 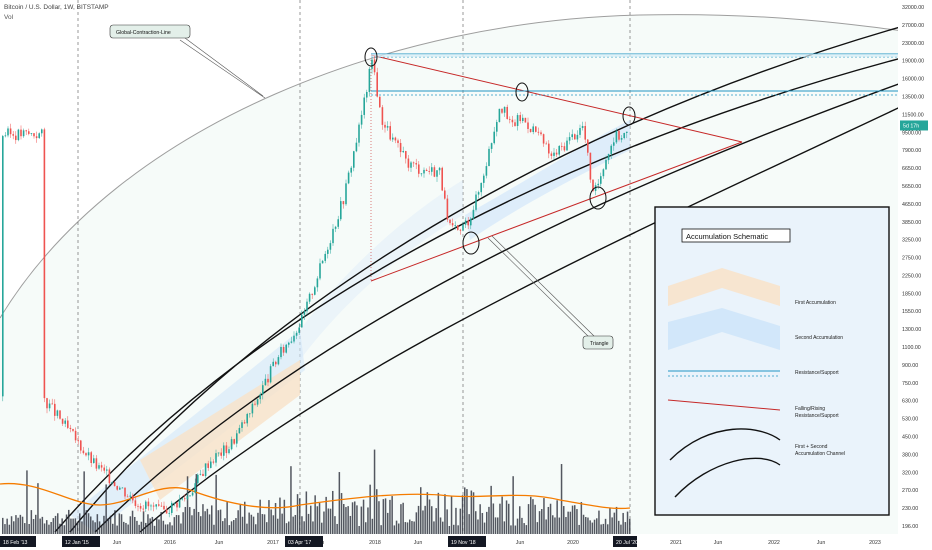 I want to click on date-badge, so click(x=467, y=541).